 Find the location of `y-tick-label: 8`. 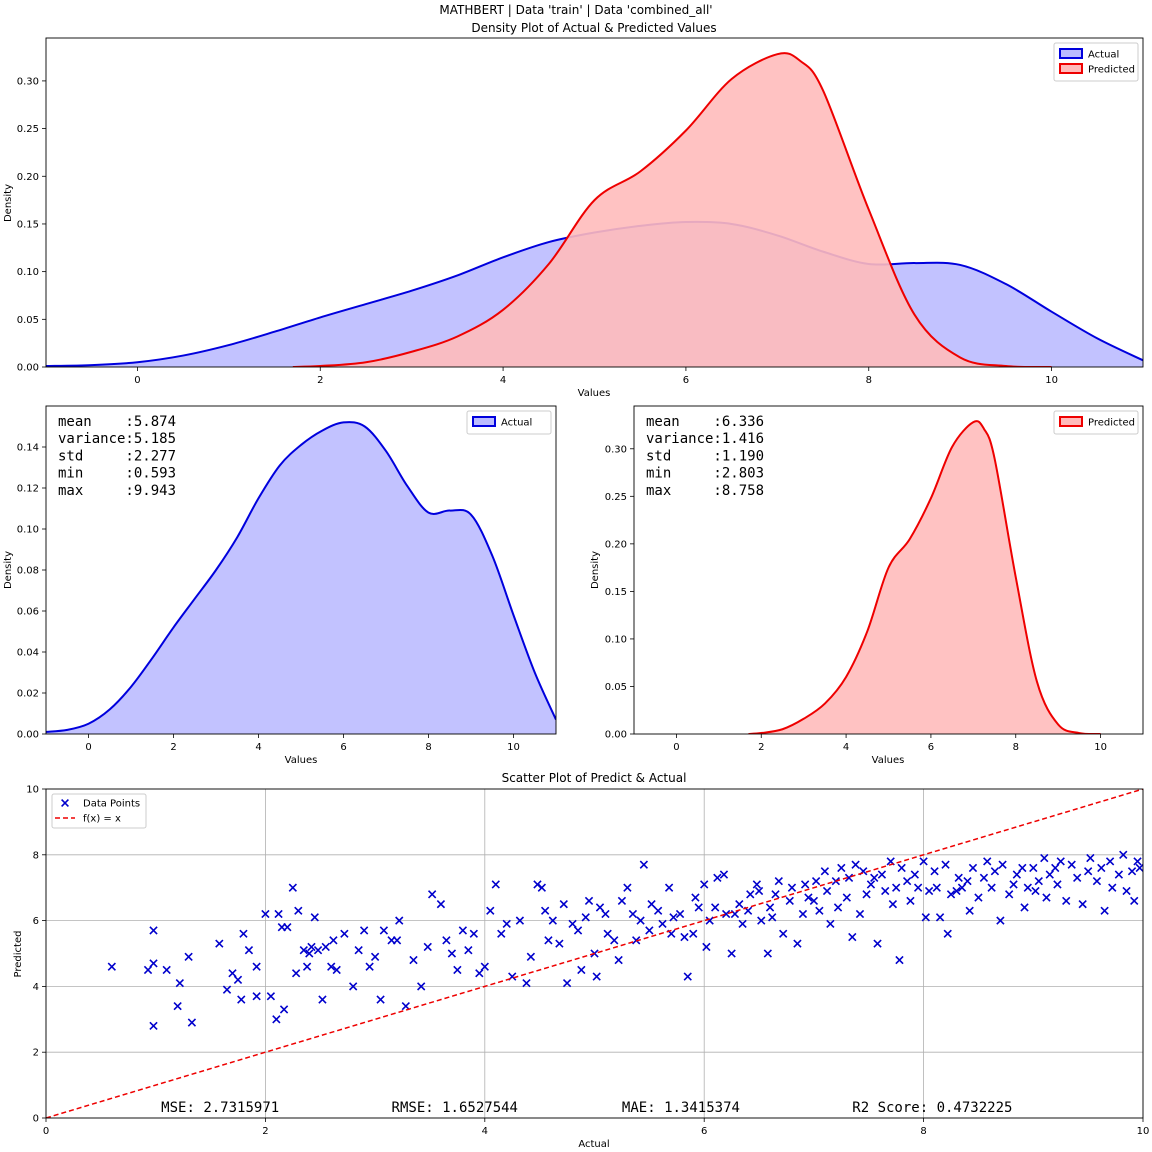

y-tick-label: 8 is located at coordinates (36, 855).